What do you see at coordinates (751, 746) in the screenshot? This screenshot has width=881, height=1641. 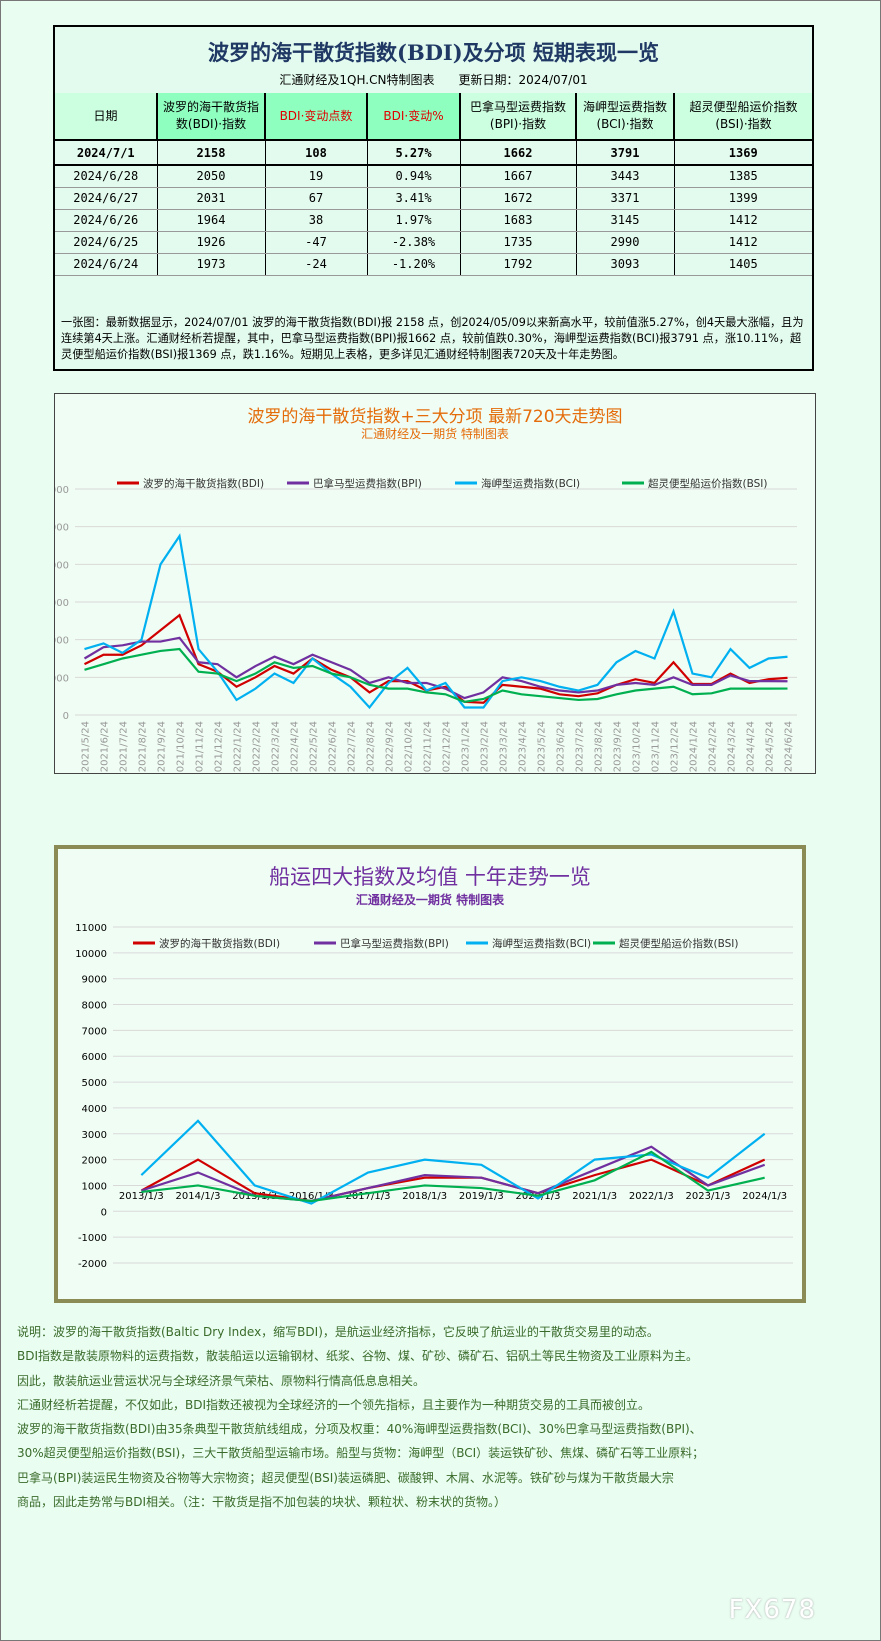 I see `x-tick-label: 2024/4/24` at bounding box center [751, 746].